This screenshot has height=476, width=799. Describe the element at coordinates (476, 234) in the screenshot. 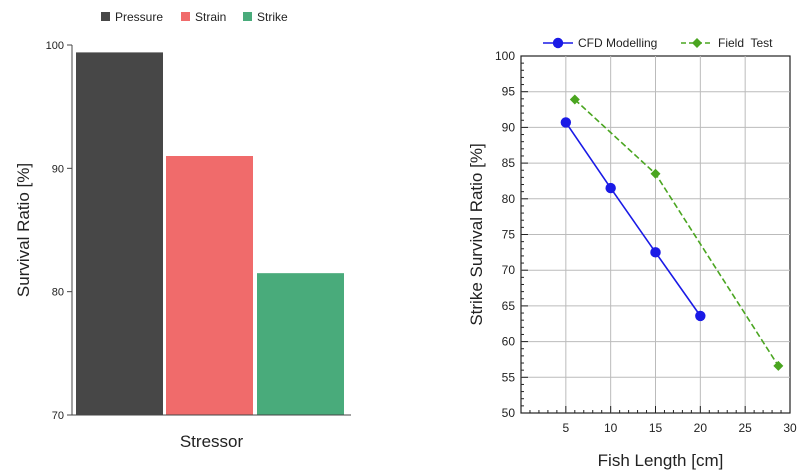

I see `y-axis-title: Strike Survival Ratio [%]` at that location.